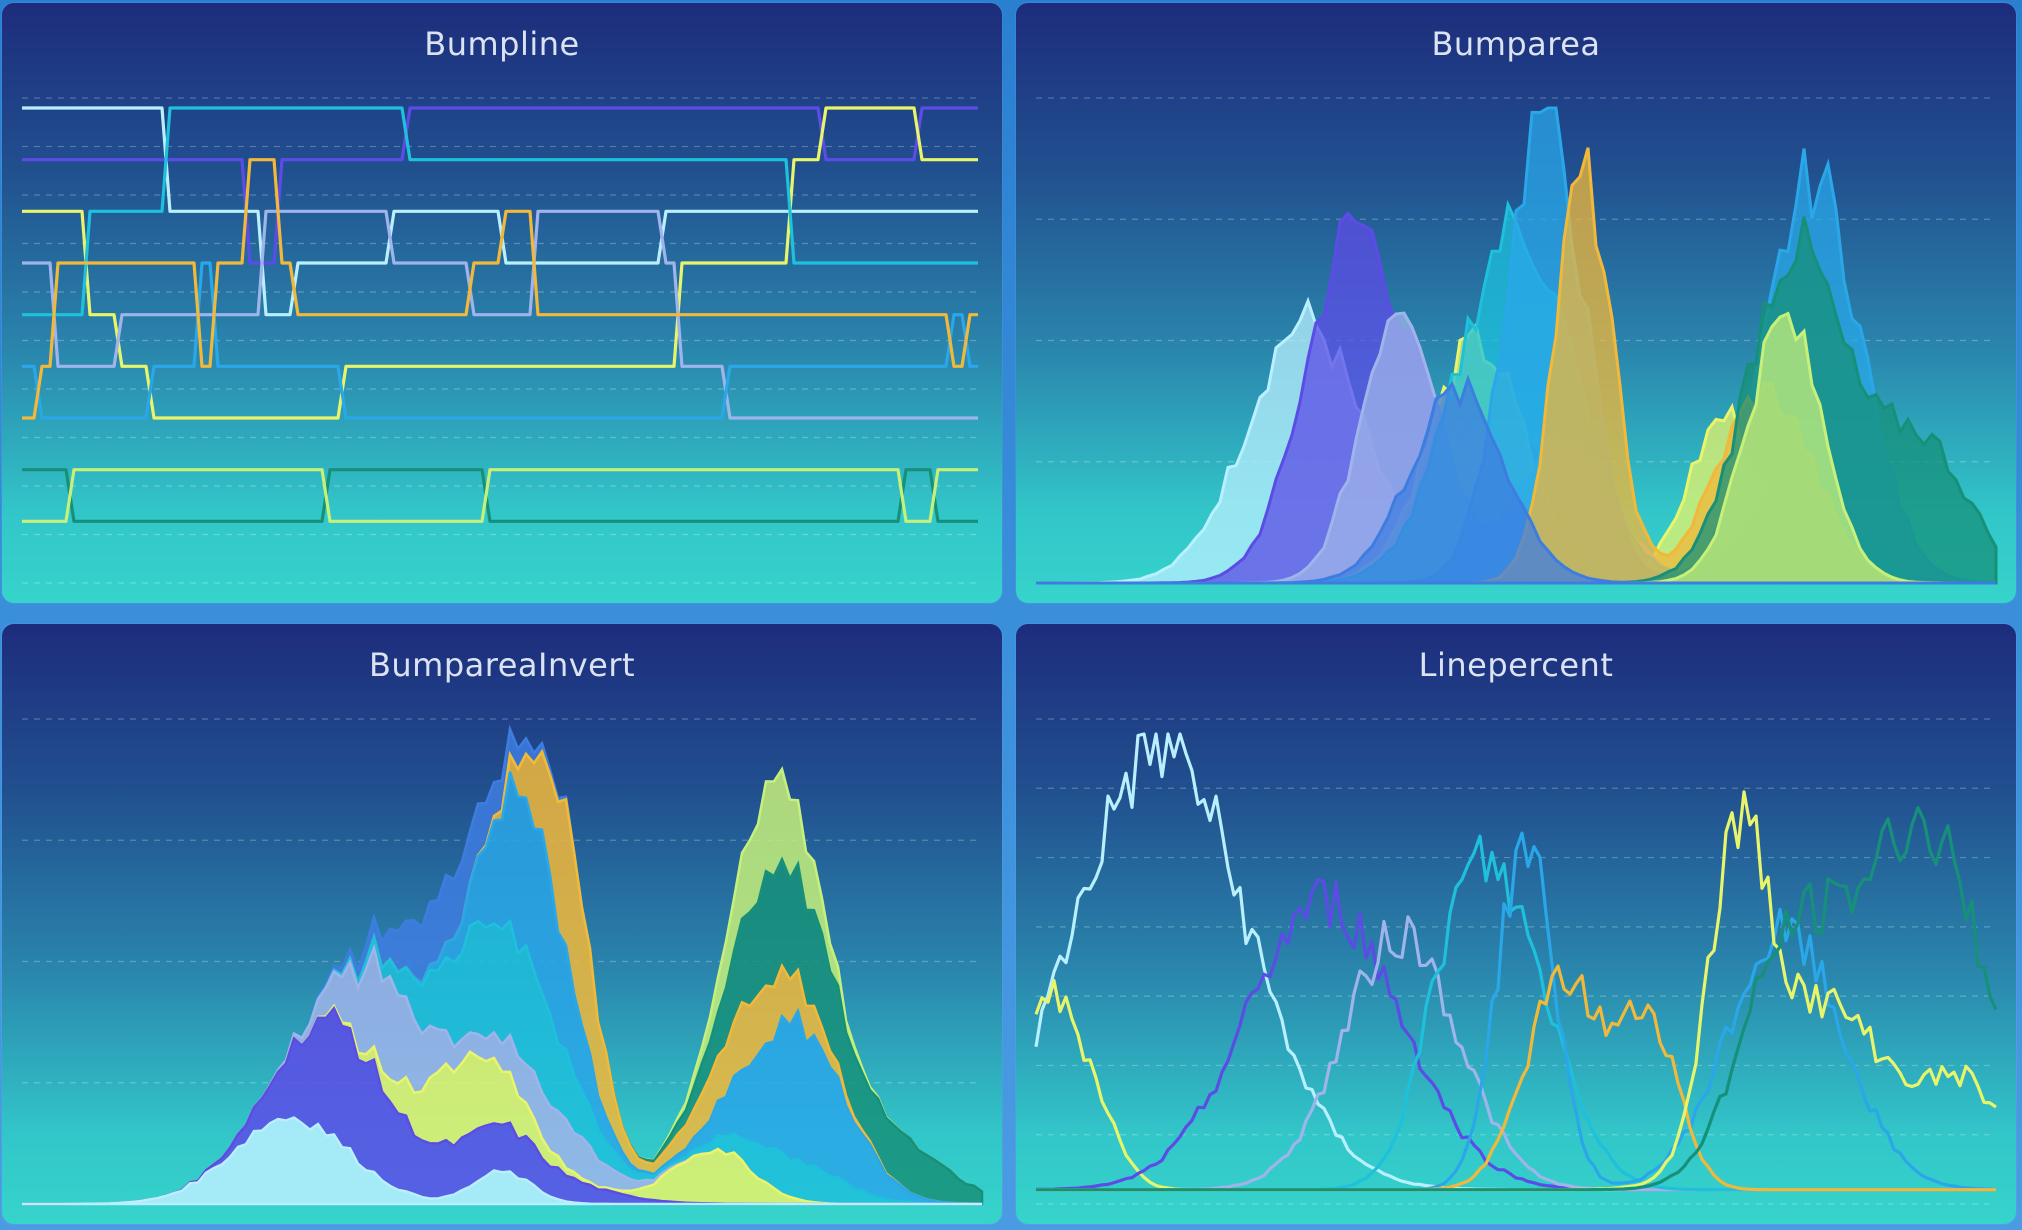  I want to click on bumpline-title: Bumpline, so click(502, 44).